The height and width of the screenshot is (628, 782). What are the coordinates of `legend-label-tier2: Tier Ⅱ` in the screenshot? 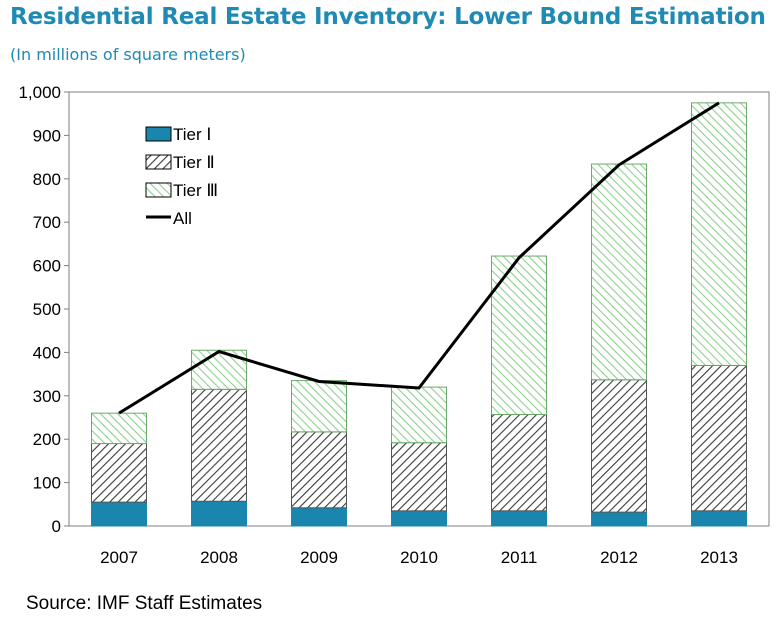 It's located at (194, 162).